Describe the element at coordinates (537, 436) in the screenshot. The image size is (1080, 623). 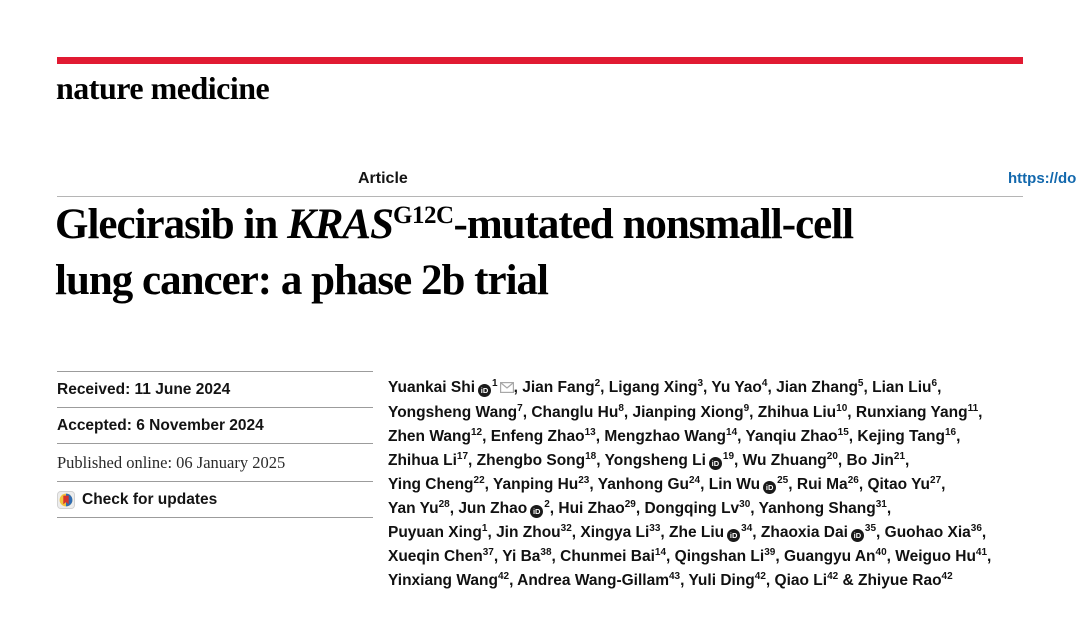
I see `author-name: Enfeng Zhao` at that location.